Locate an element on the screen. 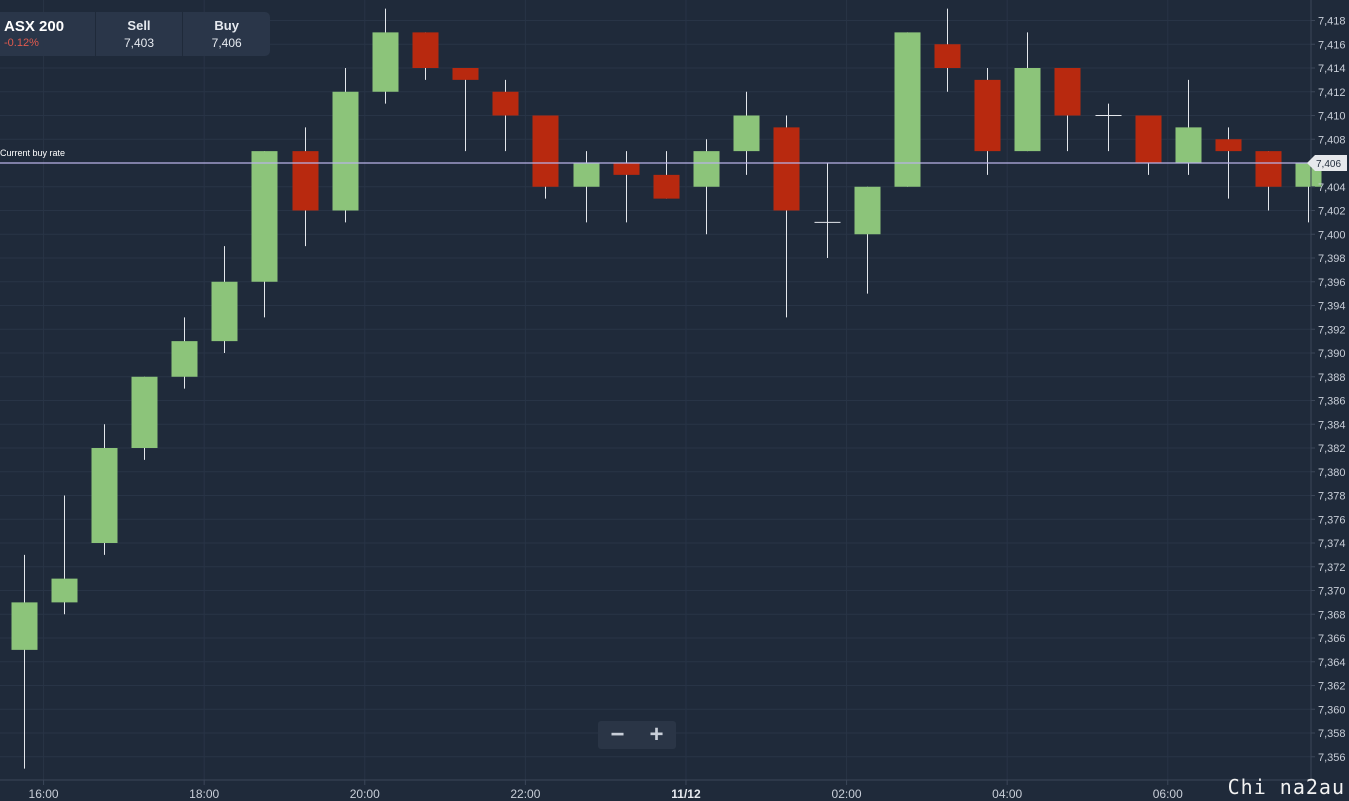 The width and height of the screenshot is (1349, 801). x-tick-label: 04:00 is located at coordinates (1007, 794).